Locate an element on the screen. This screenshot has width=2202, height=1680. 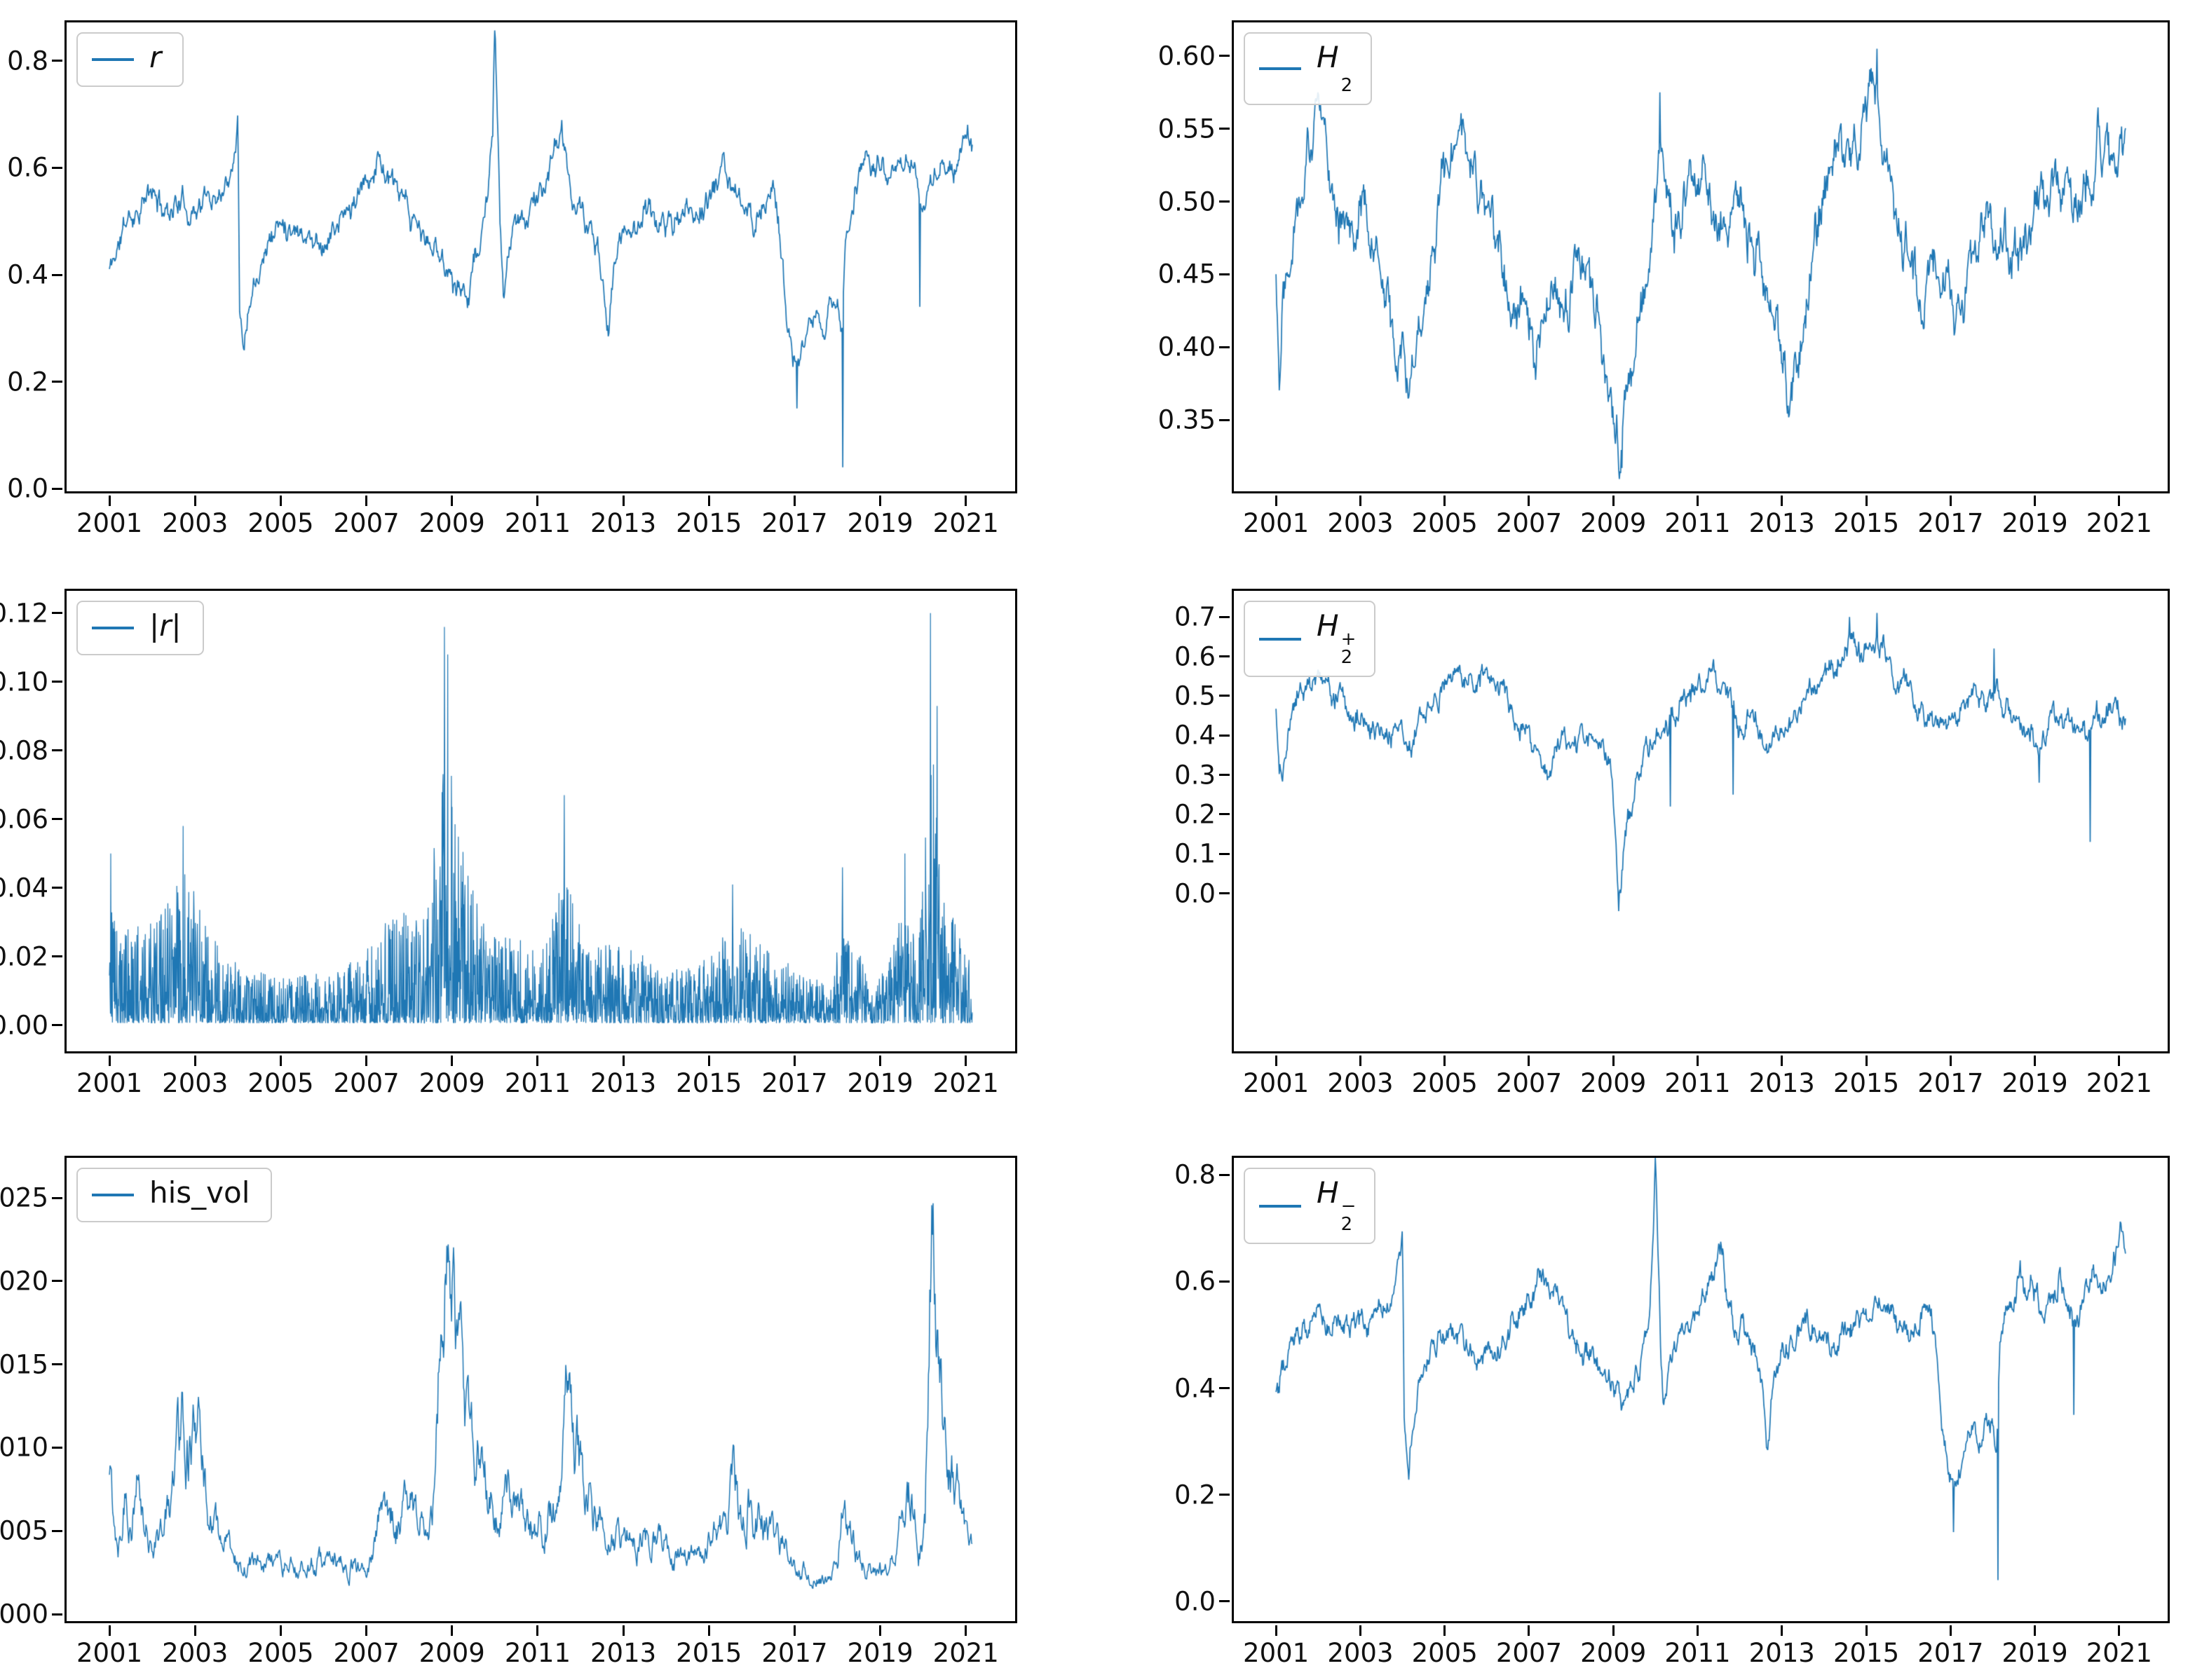
y-tick-label: 0.60 is located at coordinates (1186, 56).